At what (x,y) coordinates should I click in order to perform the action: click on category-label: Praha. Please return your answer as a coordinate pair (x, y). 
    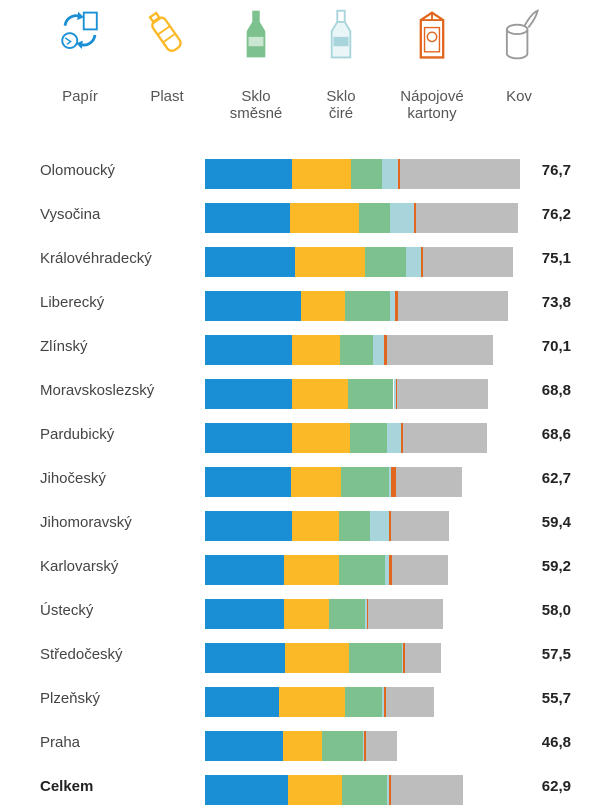
    Looking at the image, I should click on (60, 742).